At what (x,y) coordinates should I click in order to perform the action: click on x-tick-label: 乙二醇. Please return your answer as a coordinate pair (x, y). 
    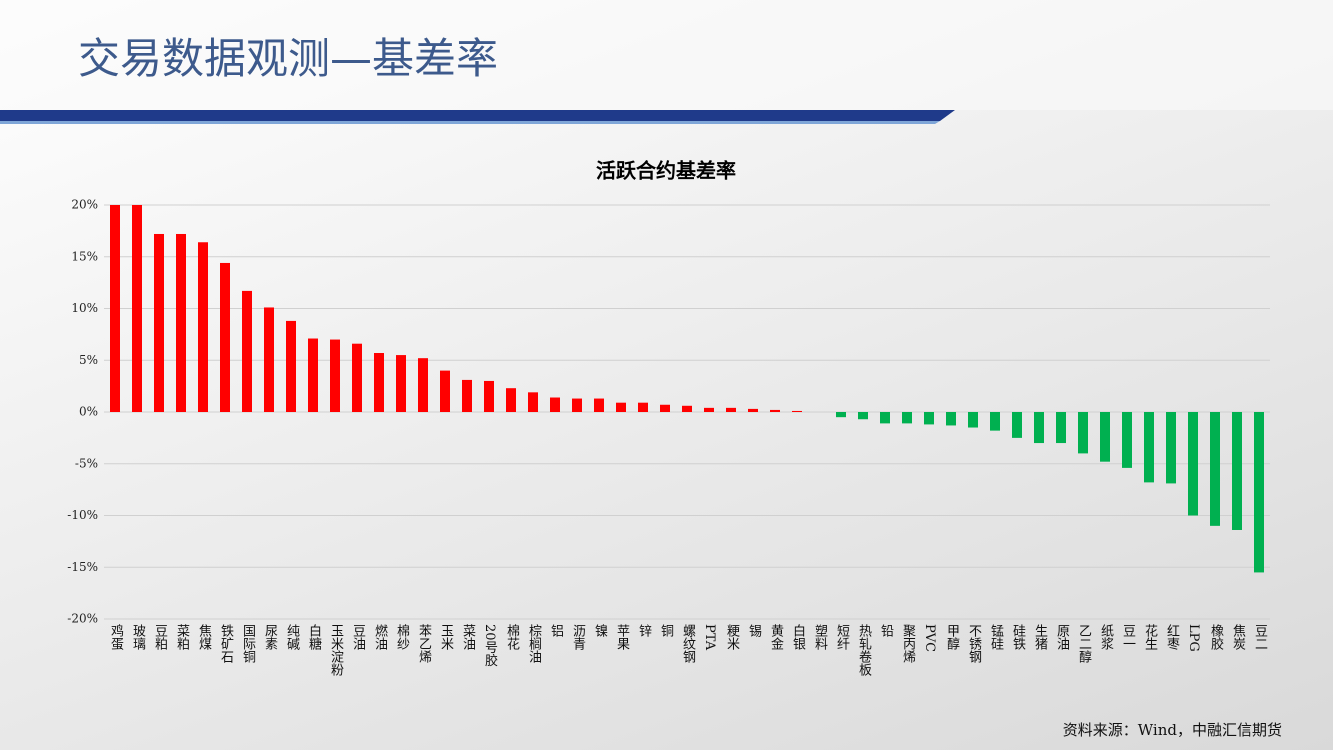
    Looking at the image, I should click on (1083, 643).